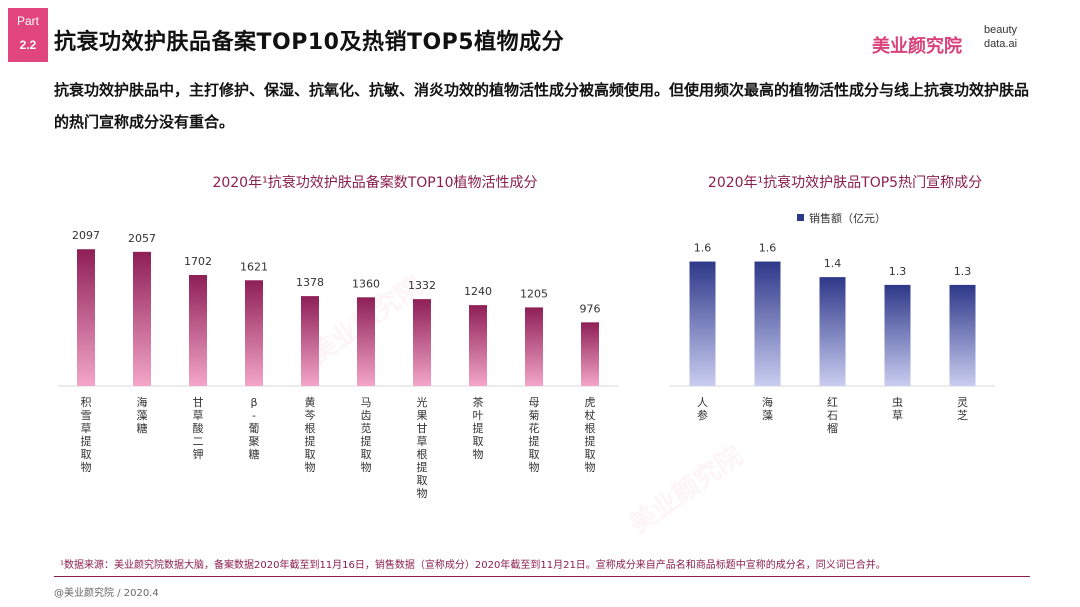 The height and width of the screenshot is (607, 1080). I want to click on right-chart-category-label: 红石榴, so click(832, 415).